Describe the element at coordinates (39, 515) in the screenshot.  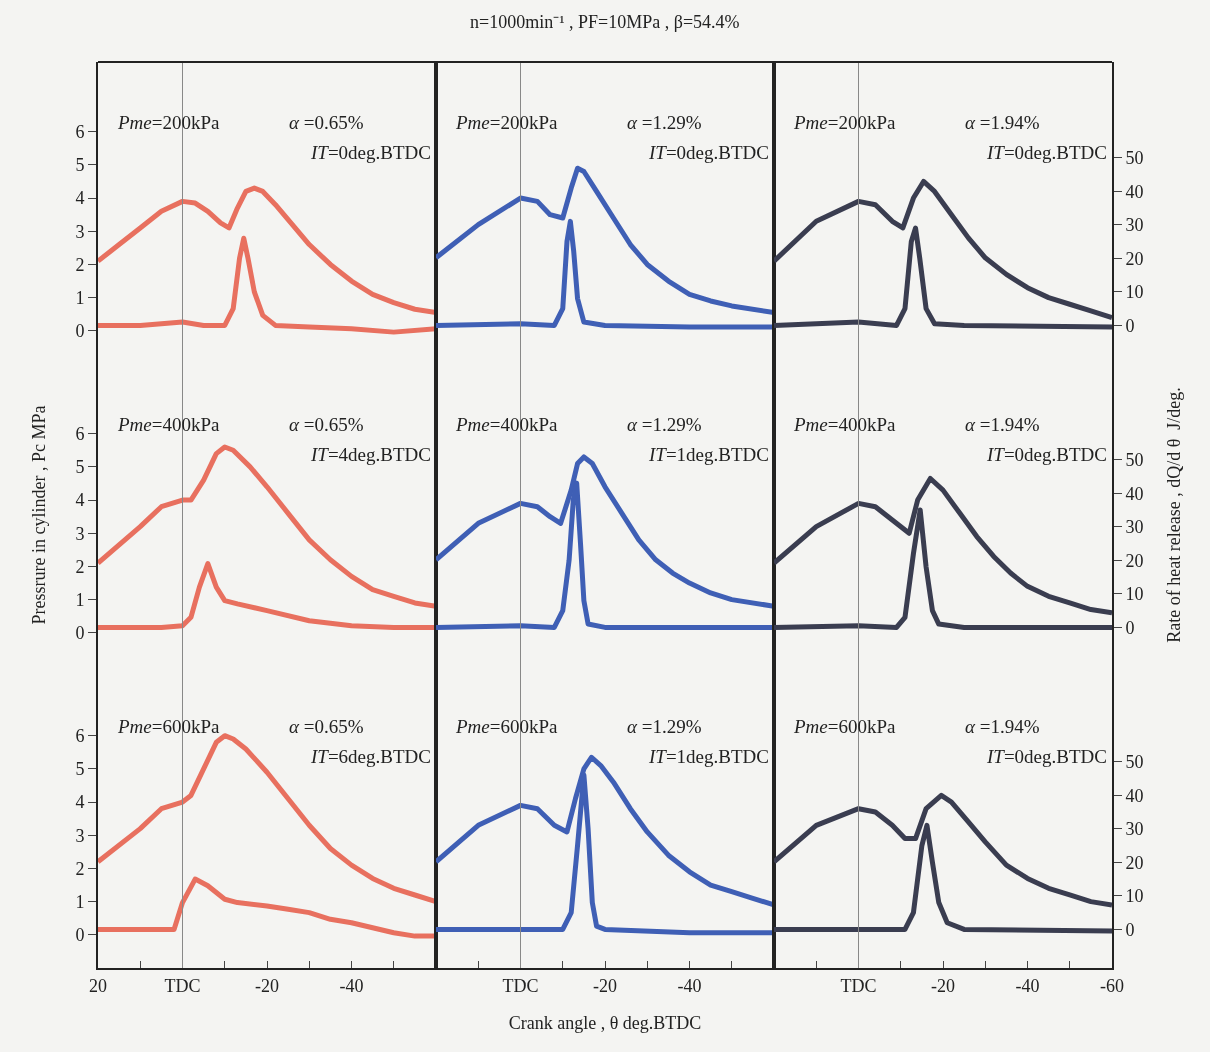
I see `y-axis-title: Pressrure in cylinder , Pc MPa` at that location.